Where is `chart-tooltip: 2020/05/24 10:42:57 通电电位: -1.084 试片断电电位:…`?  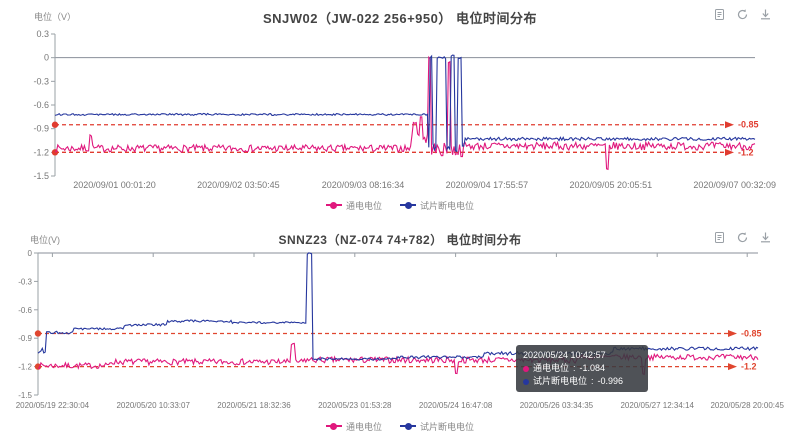
chart-tooltip: 2020/05/24 10:42:57 通电电位: -1.084 试片断电电位:… is located at coordinates (582, 369).